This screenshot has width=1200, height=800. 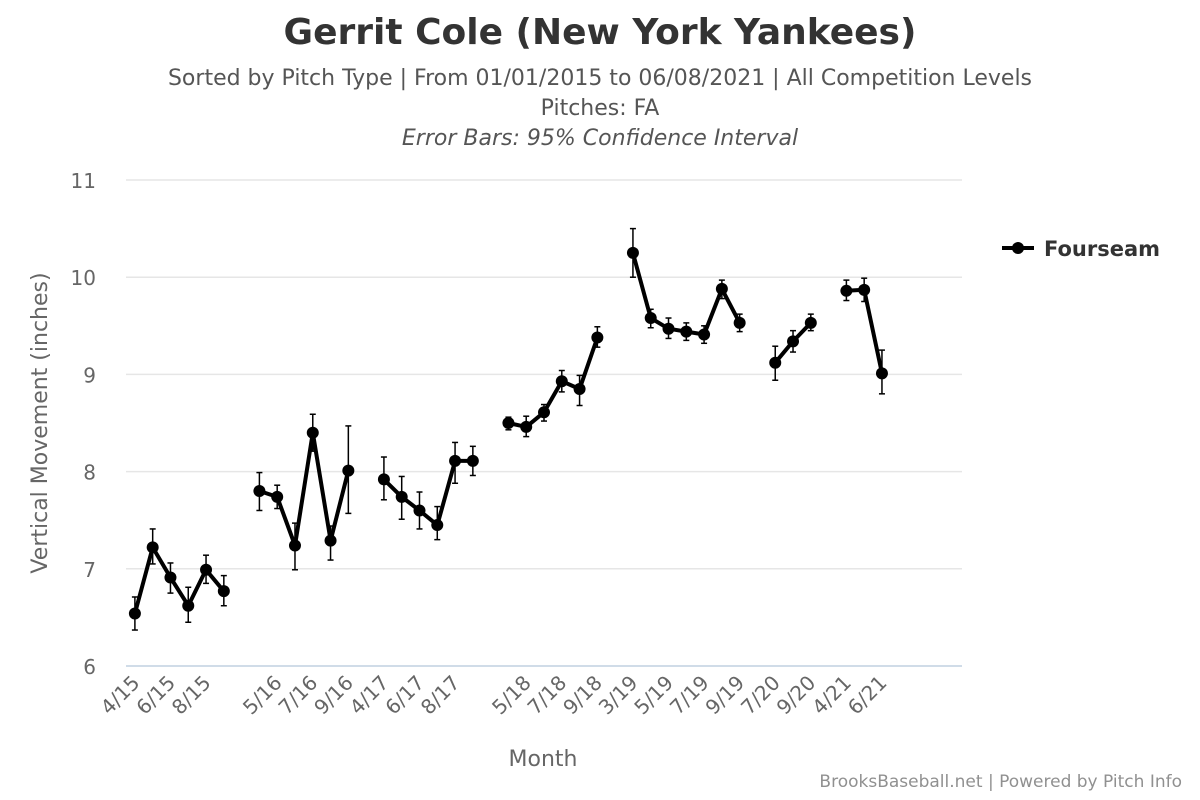 What do you see at coordinates (653, 695) in the screenshot?
I see `x-tick-label: 5/19` at bounding box center [653, 695].